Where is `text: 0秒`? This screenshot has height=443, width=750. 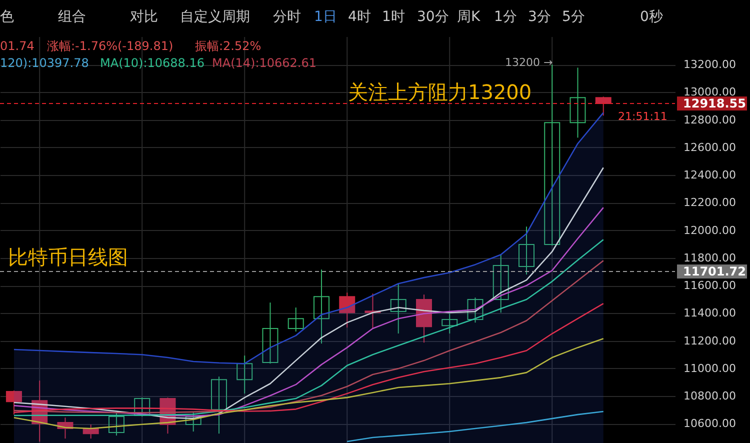
text: 0秒 is located at coordinates (651, 17).